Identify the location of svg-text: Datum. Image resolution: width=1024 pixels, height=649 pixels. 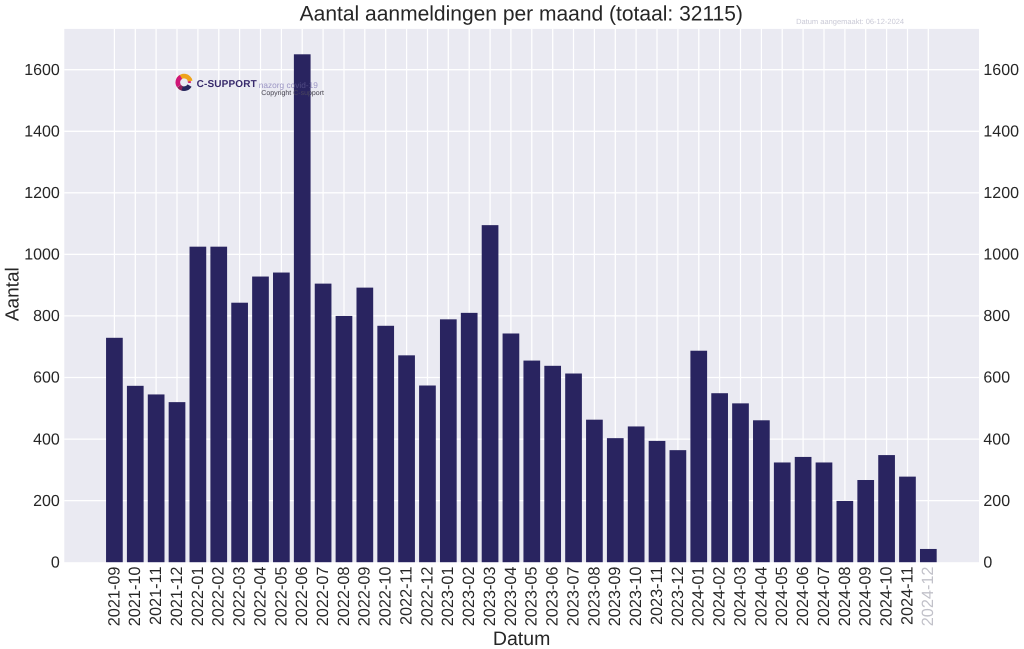
(521, 638).